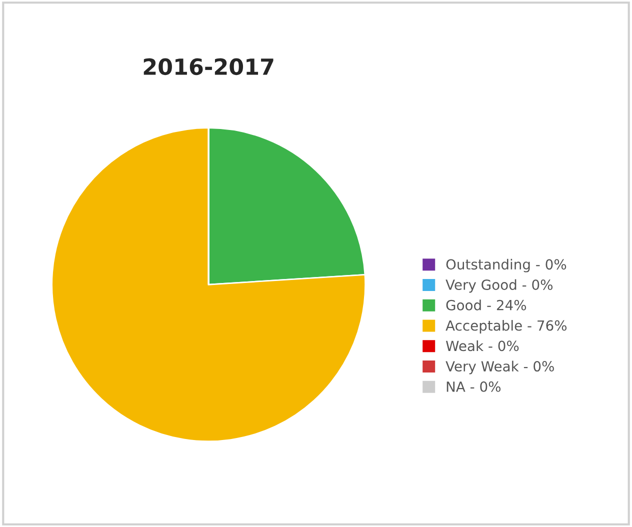 The height and width of the screenshot is (527, 632). What do you see at coordinates (482, 346) in the screenshot?
I see `legend-label: Weak - 0%` at bounding box center [482, 346].